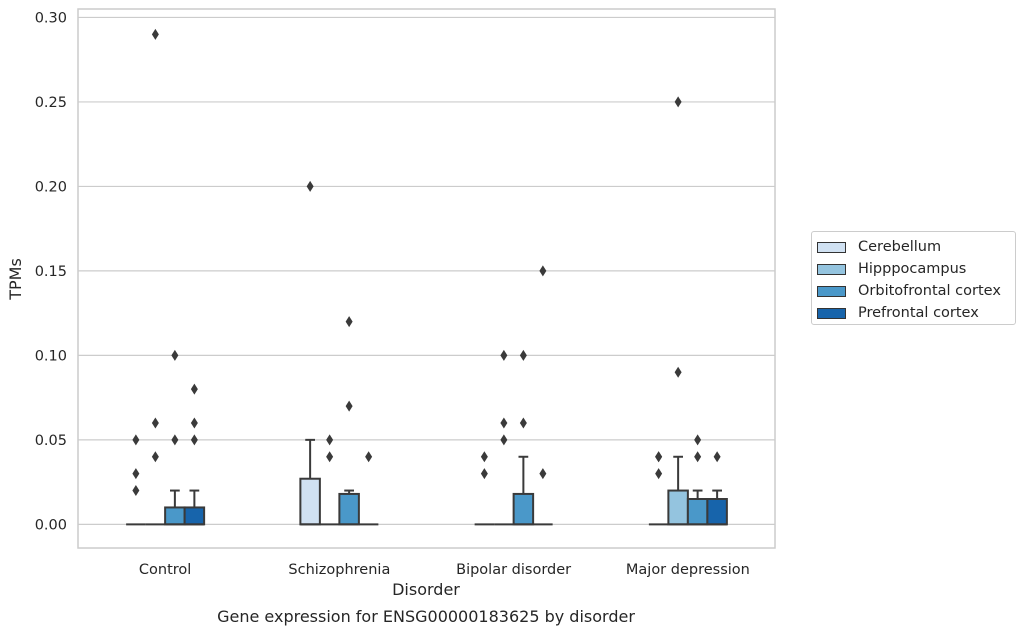 The width and height of the screenshot is (1028, 634). I want to click on legend-label: Hipppocampus, so click(912, 269).